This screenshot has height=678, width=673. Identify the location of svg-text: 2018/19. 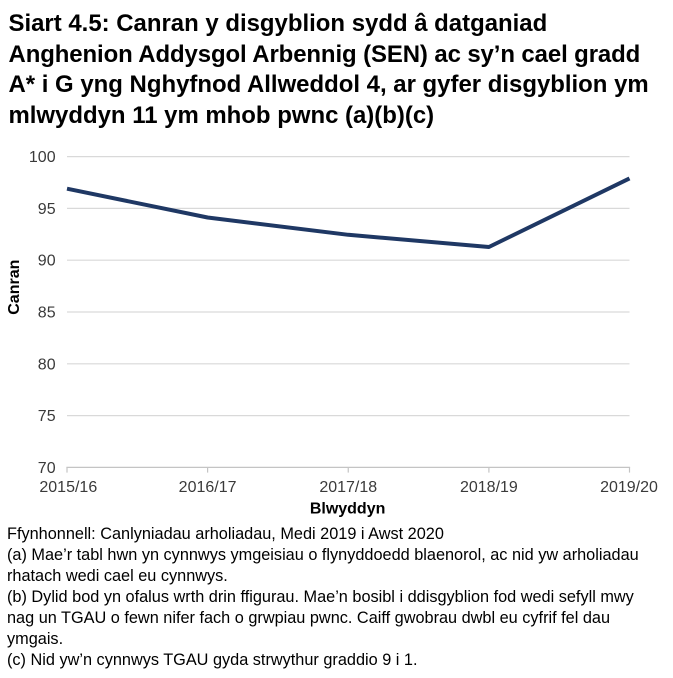
(489, 487).